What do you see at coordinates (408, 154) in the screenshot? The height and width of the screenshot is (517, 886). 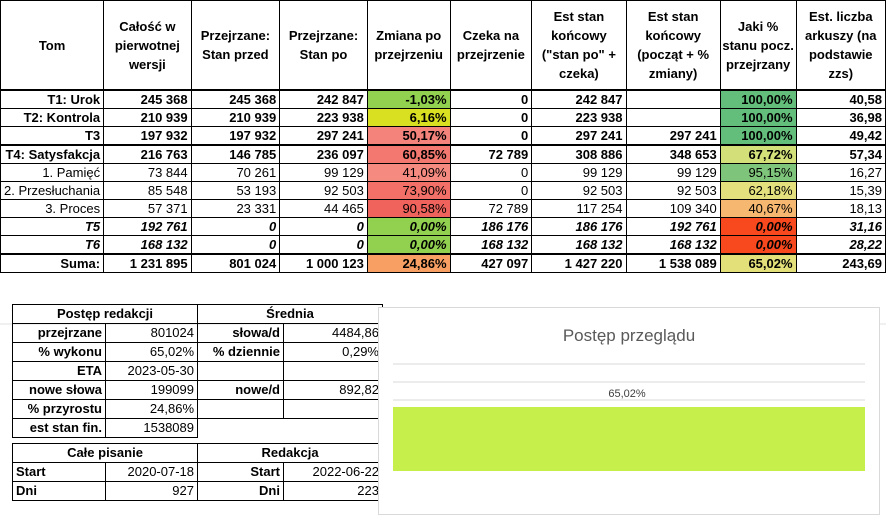 I see `cell-zmiana: 60,85%` at bounding box center [408, 154].